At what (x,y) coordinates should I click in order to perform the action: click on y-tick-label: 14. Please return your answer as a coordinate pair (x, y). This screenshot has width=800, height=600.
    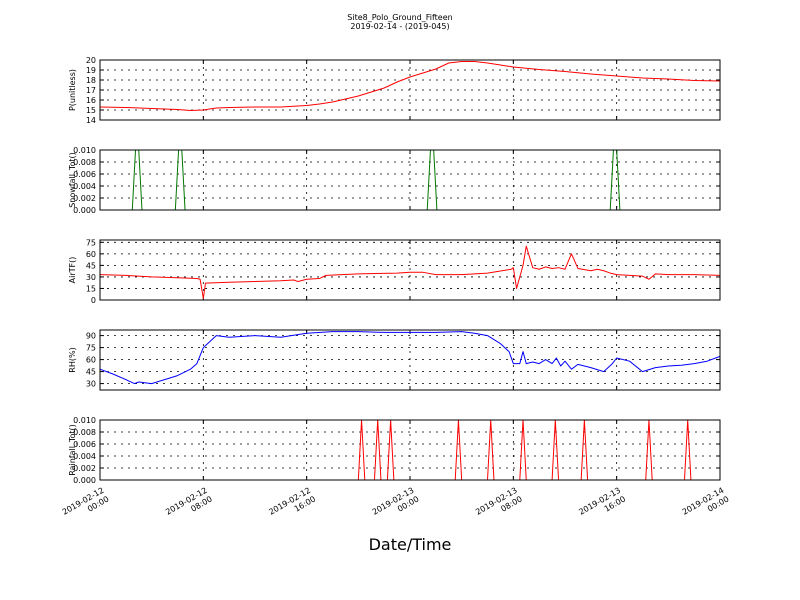
    Looking at the image, I should click on (91, 120).